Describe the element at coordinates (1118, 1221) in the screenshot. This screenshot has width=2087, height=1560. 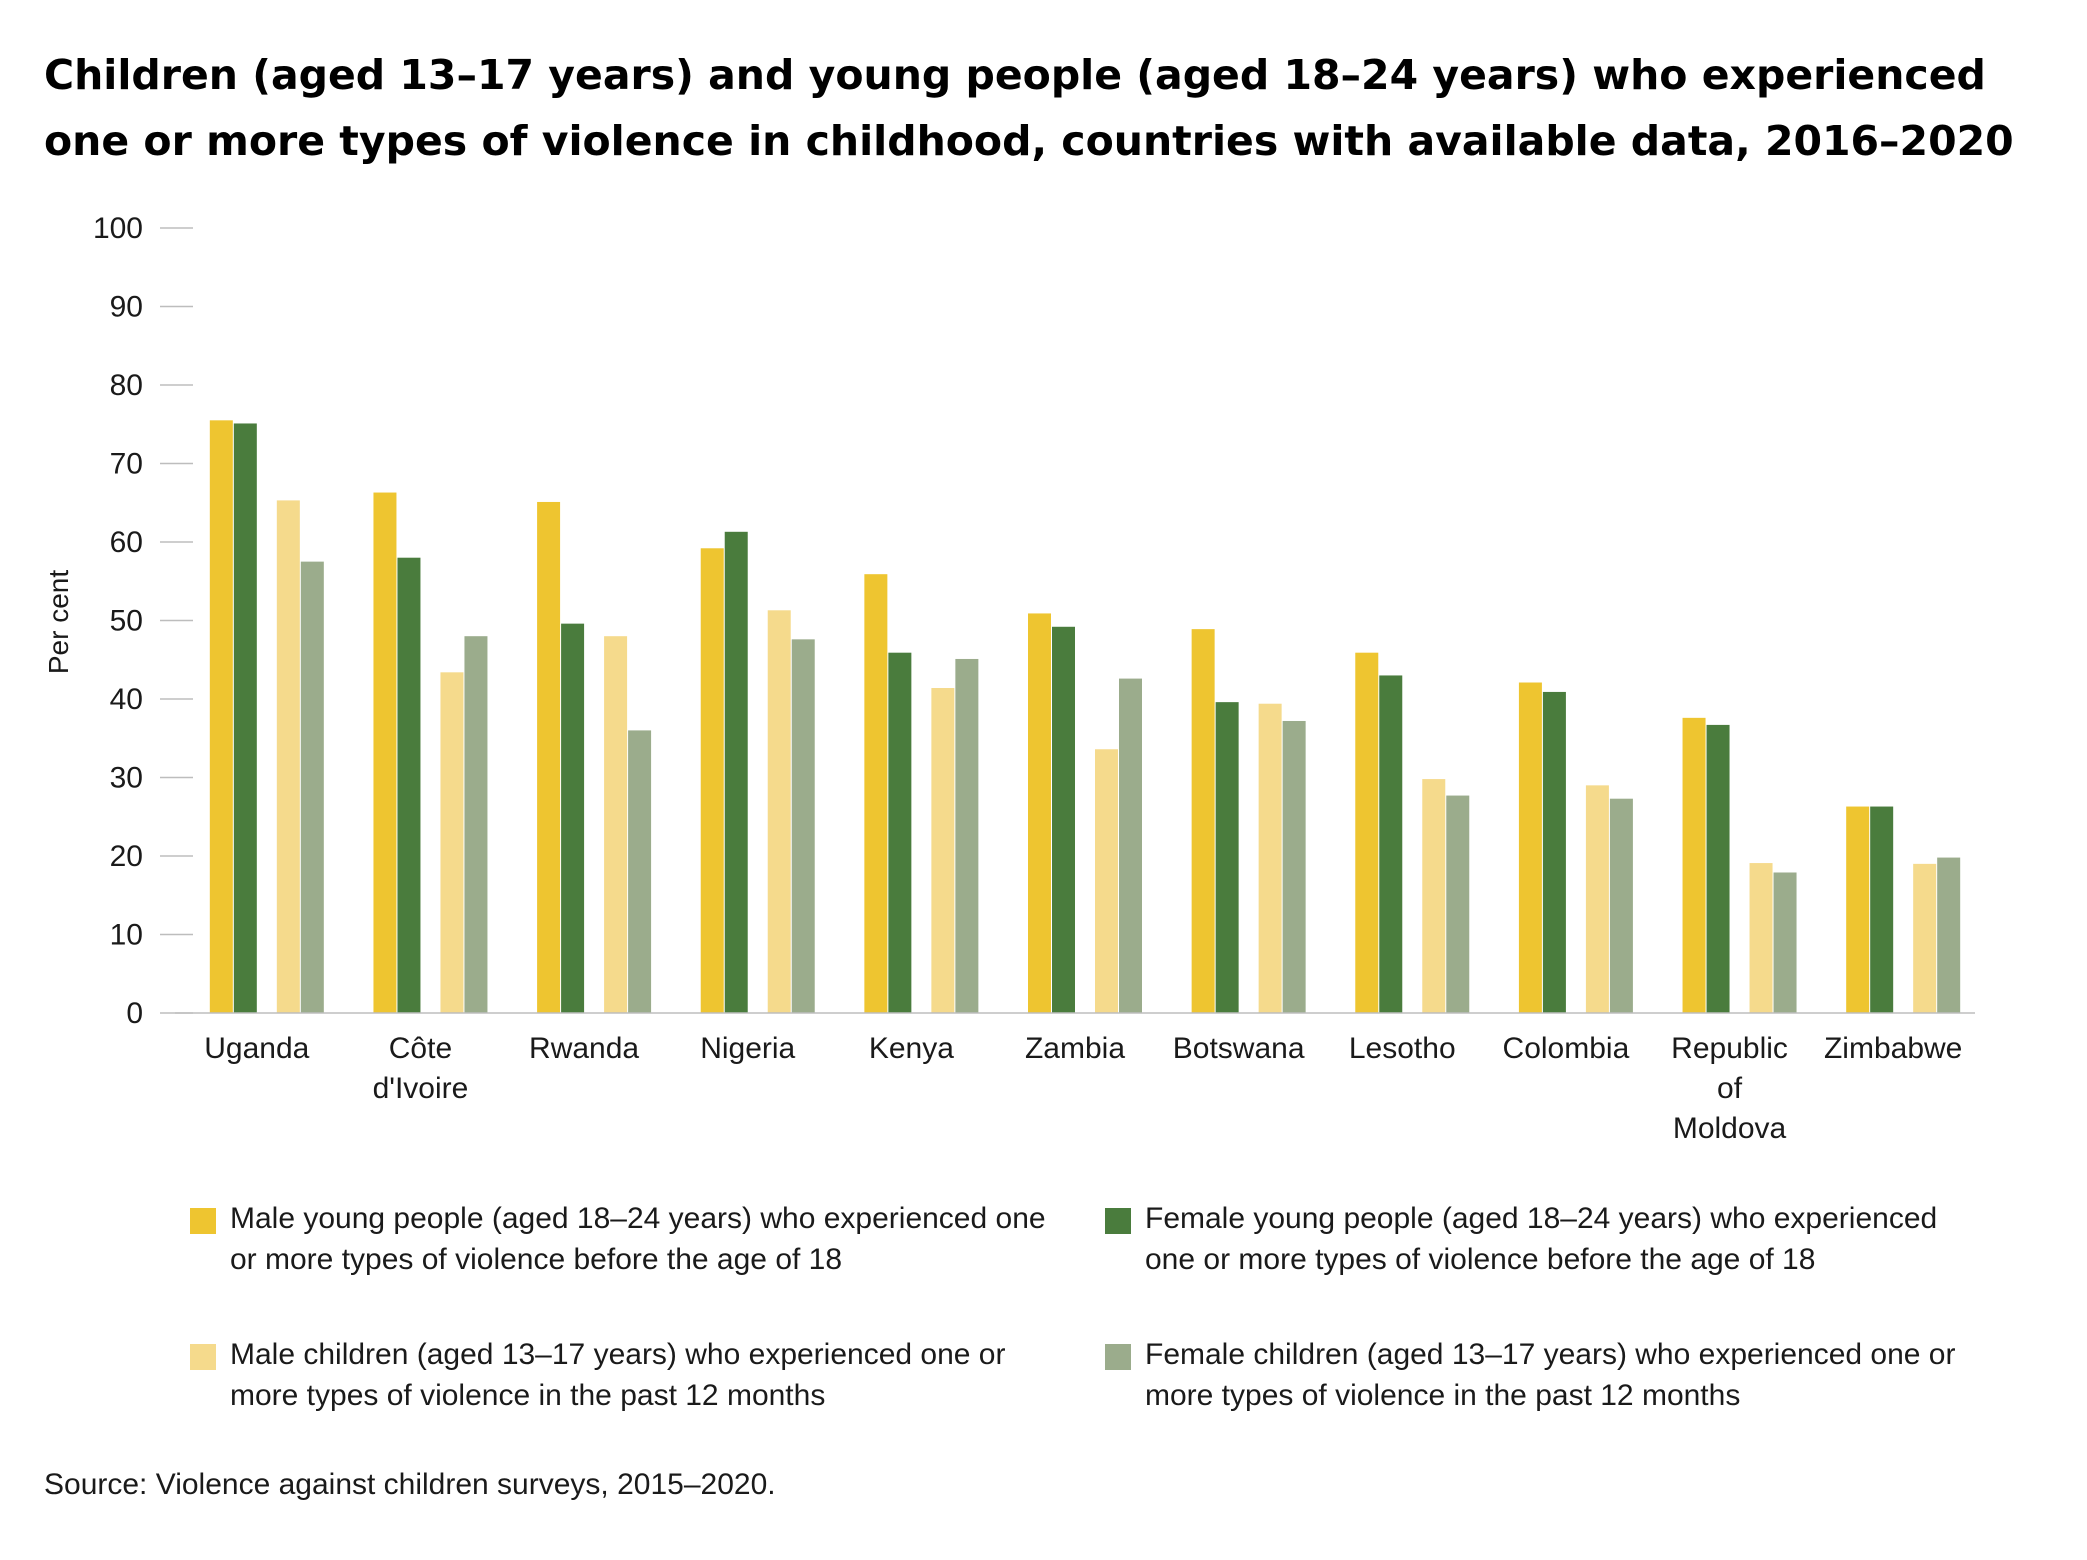
I see `legend-swatch-female-young` at that location.